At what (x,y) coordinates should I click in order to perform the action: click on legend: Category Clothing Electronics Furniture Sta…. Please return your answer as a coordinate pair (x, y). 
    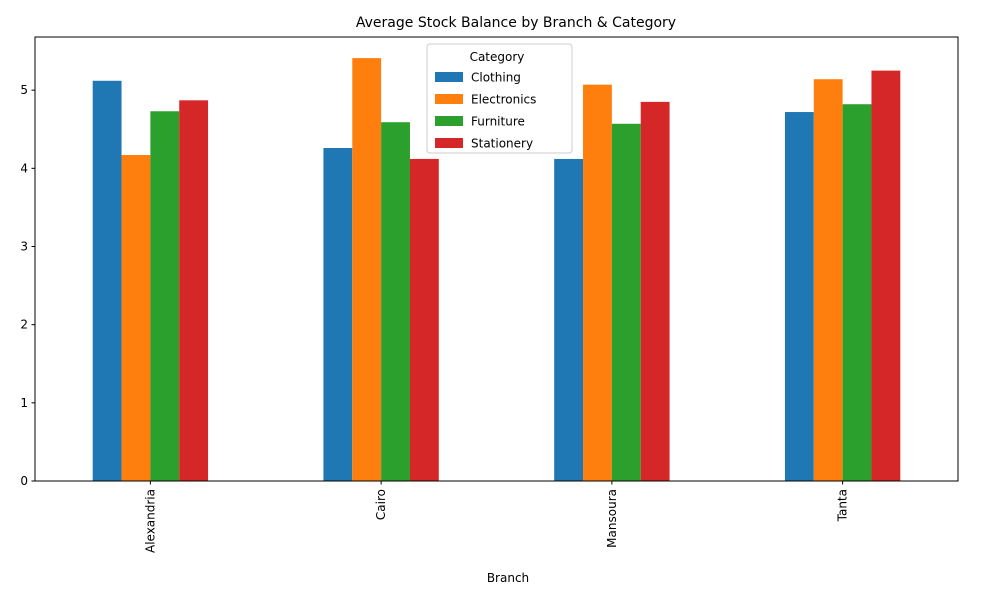
    Looking at the image, I should click on (499, 98).